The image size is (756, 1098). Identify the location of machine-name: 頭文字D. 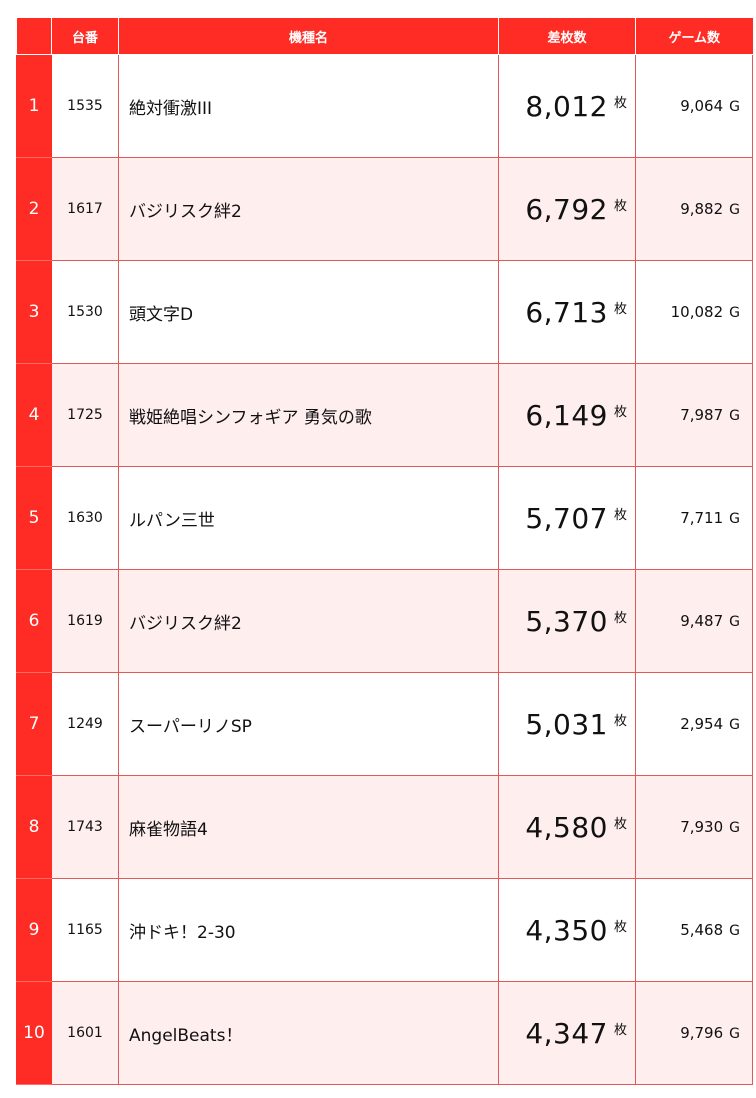
(161, 314).